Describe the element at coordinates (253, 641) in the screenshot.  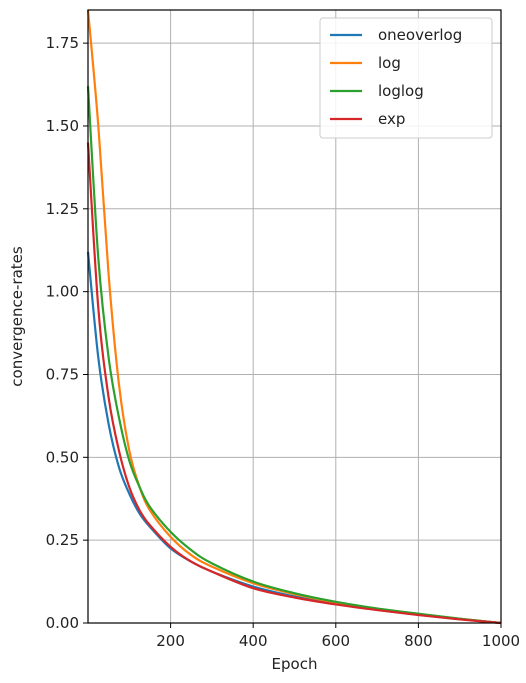
I see `x-tick-label: 400` at that location.